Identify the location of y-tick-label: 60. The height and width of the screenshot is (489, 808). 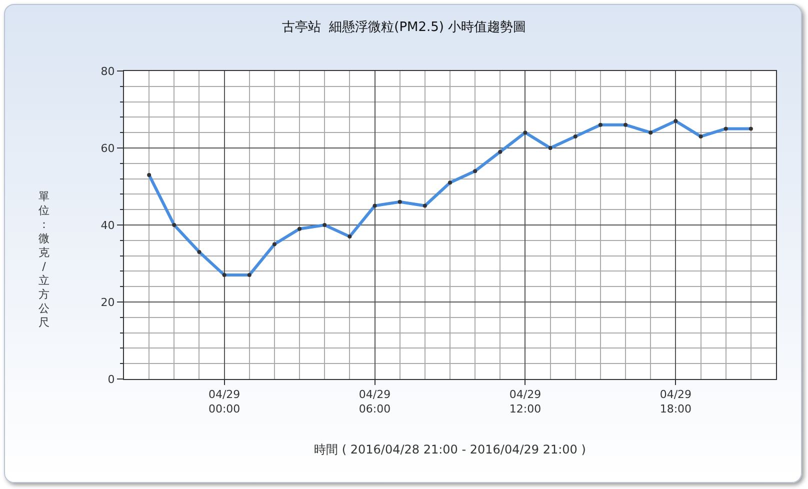
(107, 148).